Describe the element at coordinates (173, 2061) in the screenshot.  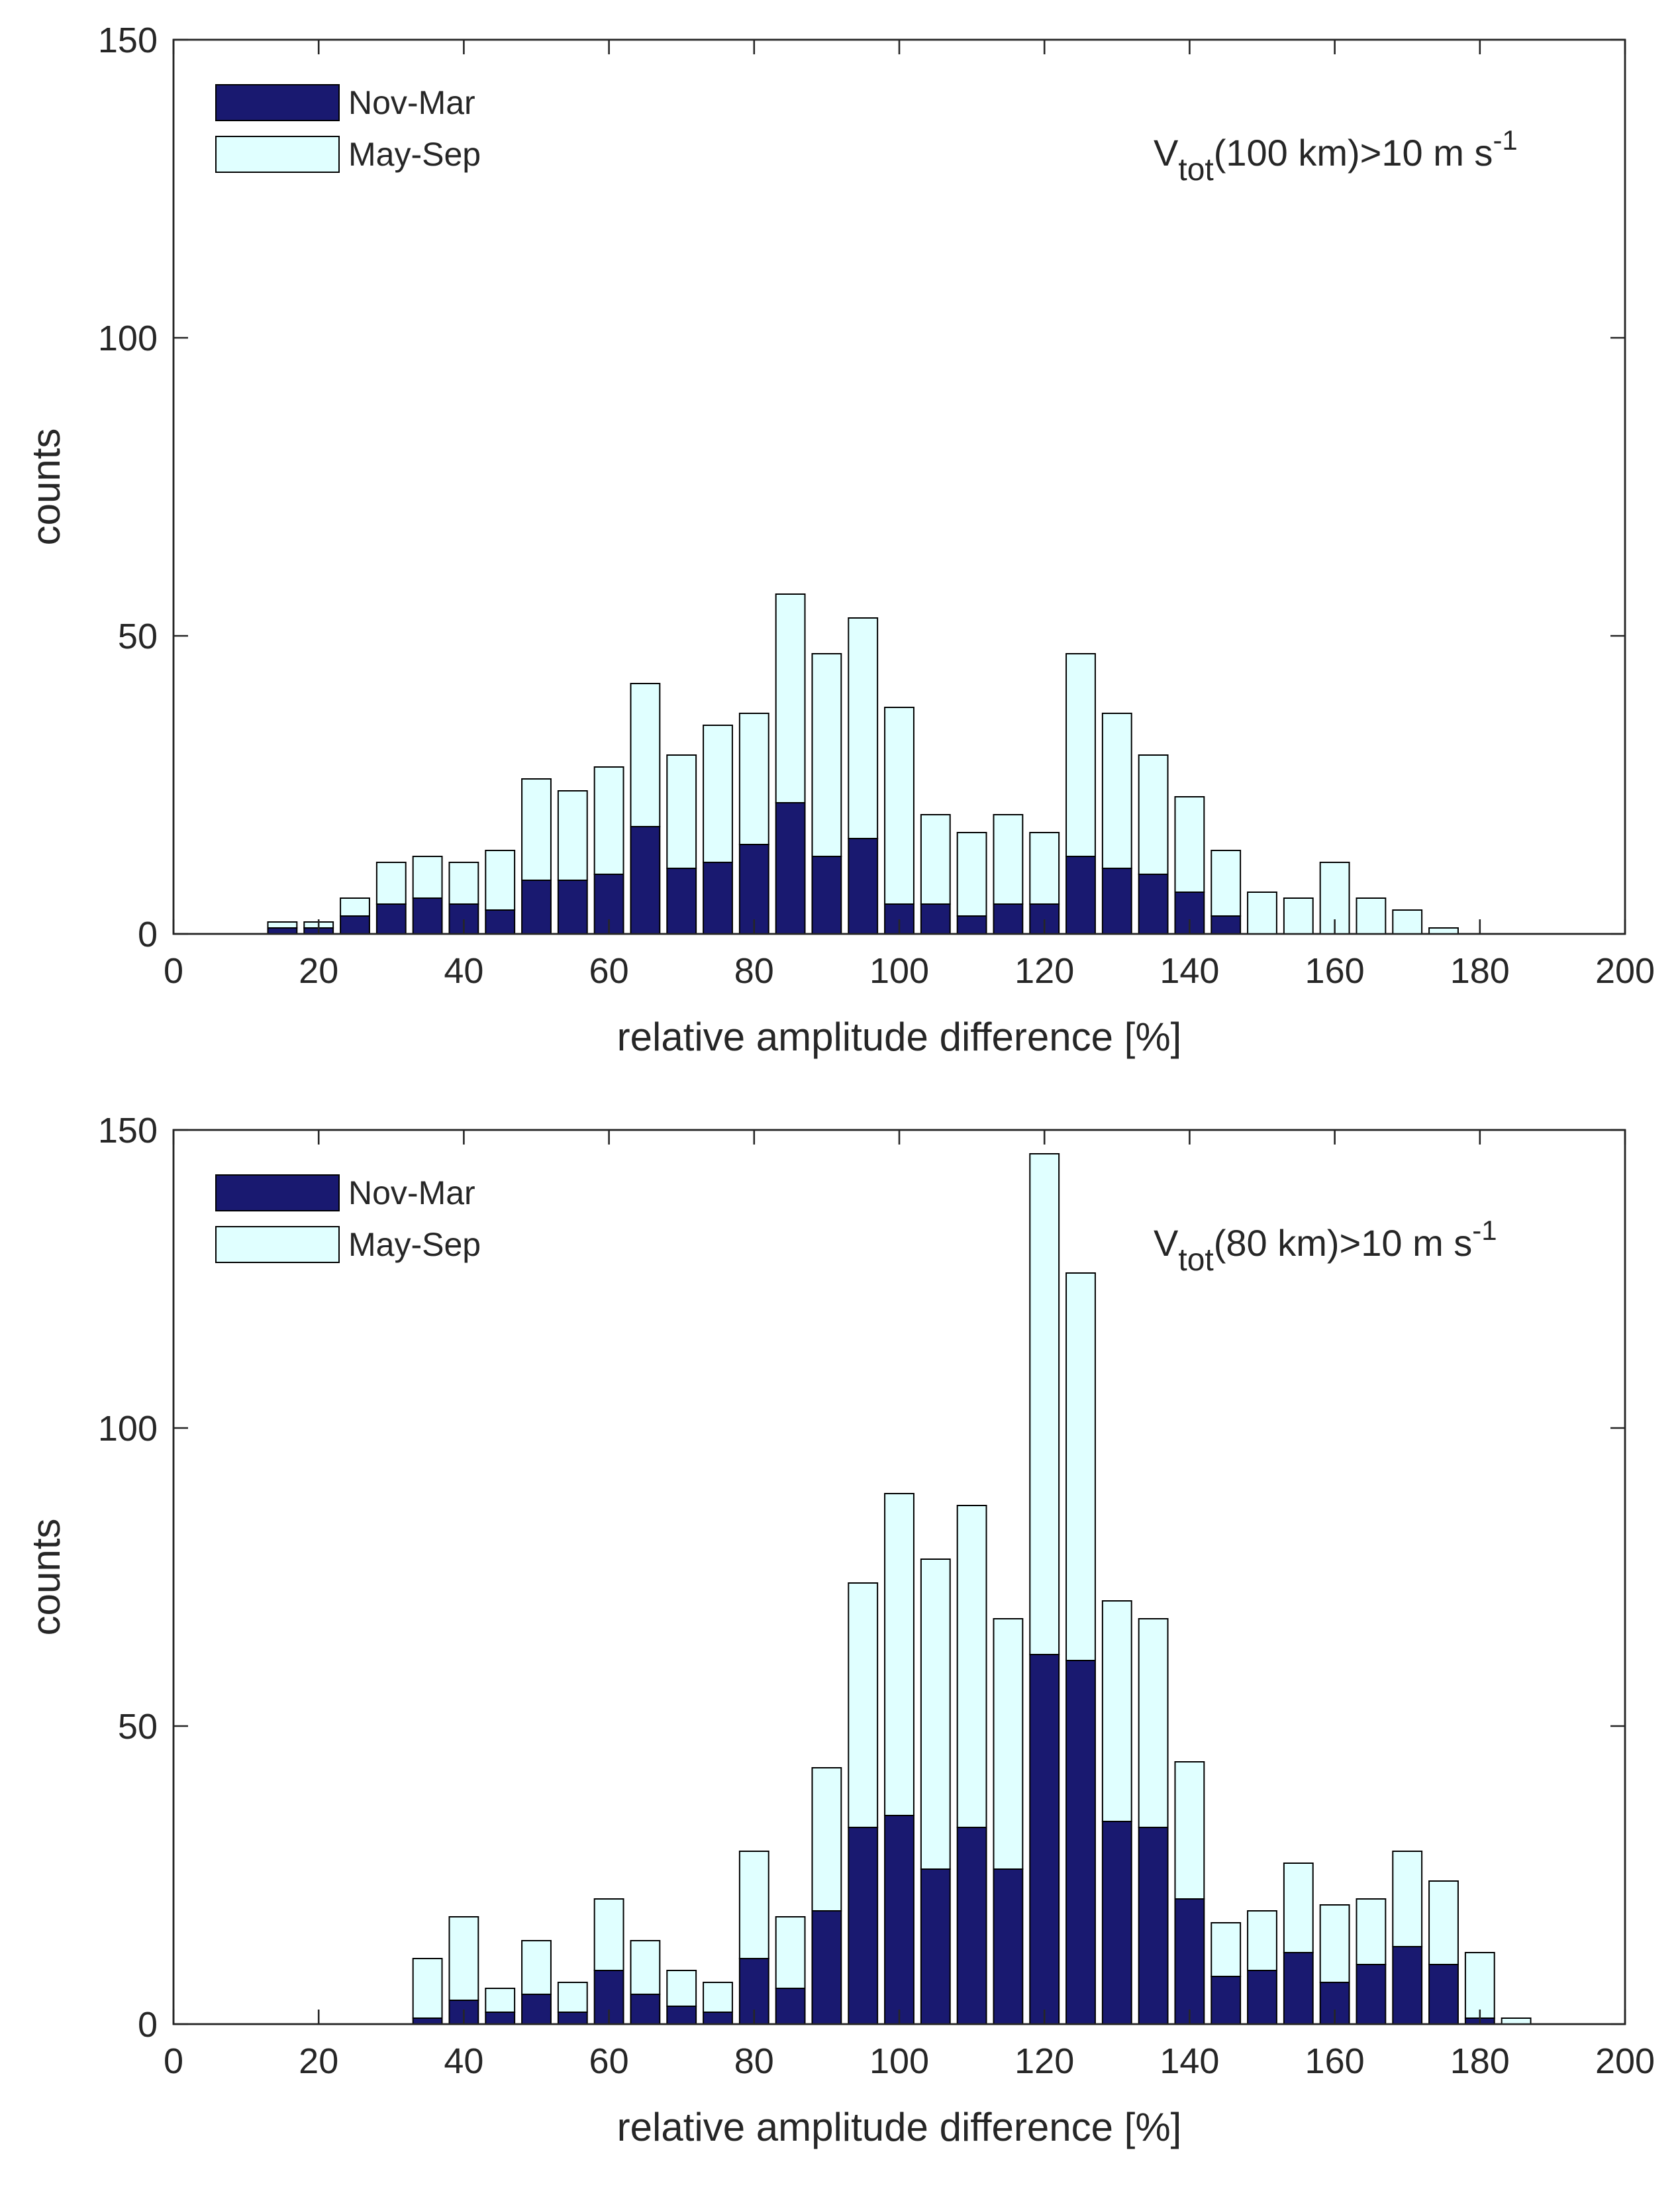
I see `x-tick-label: 0` at that location.